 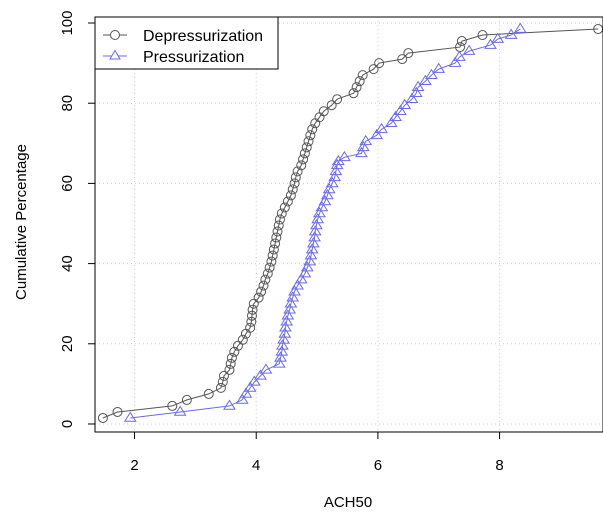 I want to click on legend-marker-depressurization, so click(x=115, y=35).